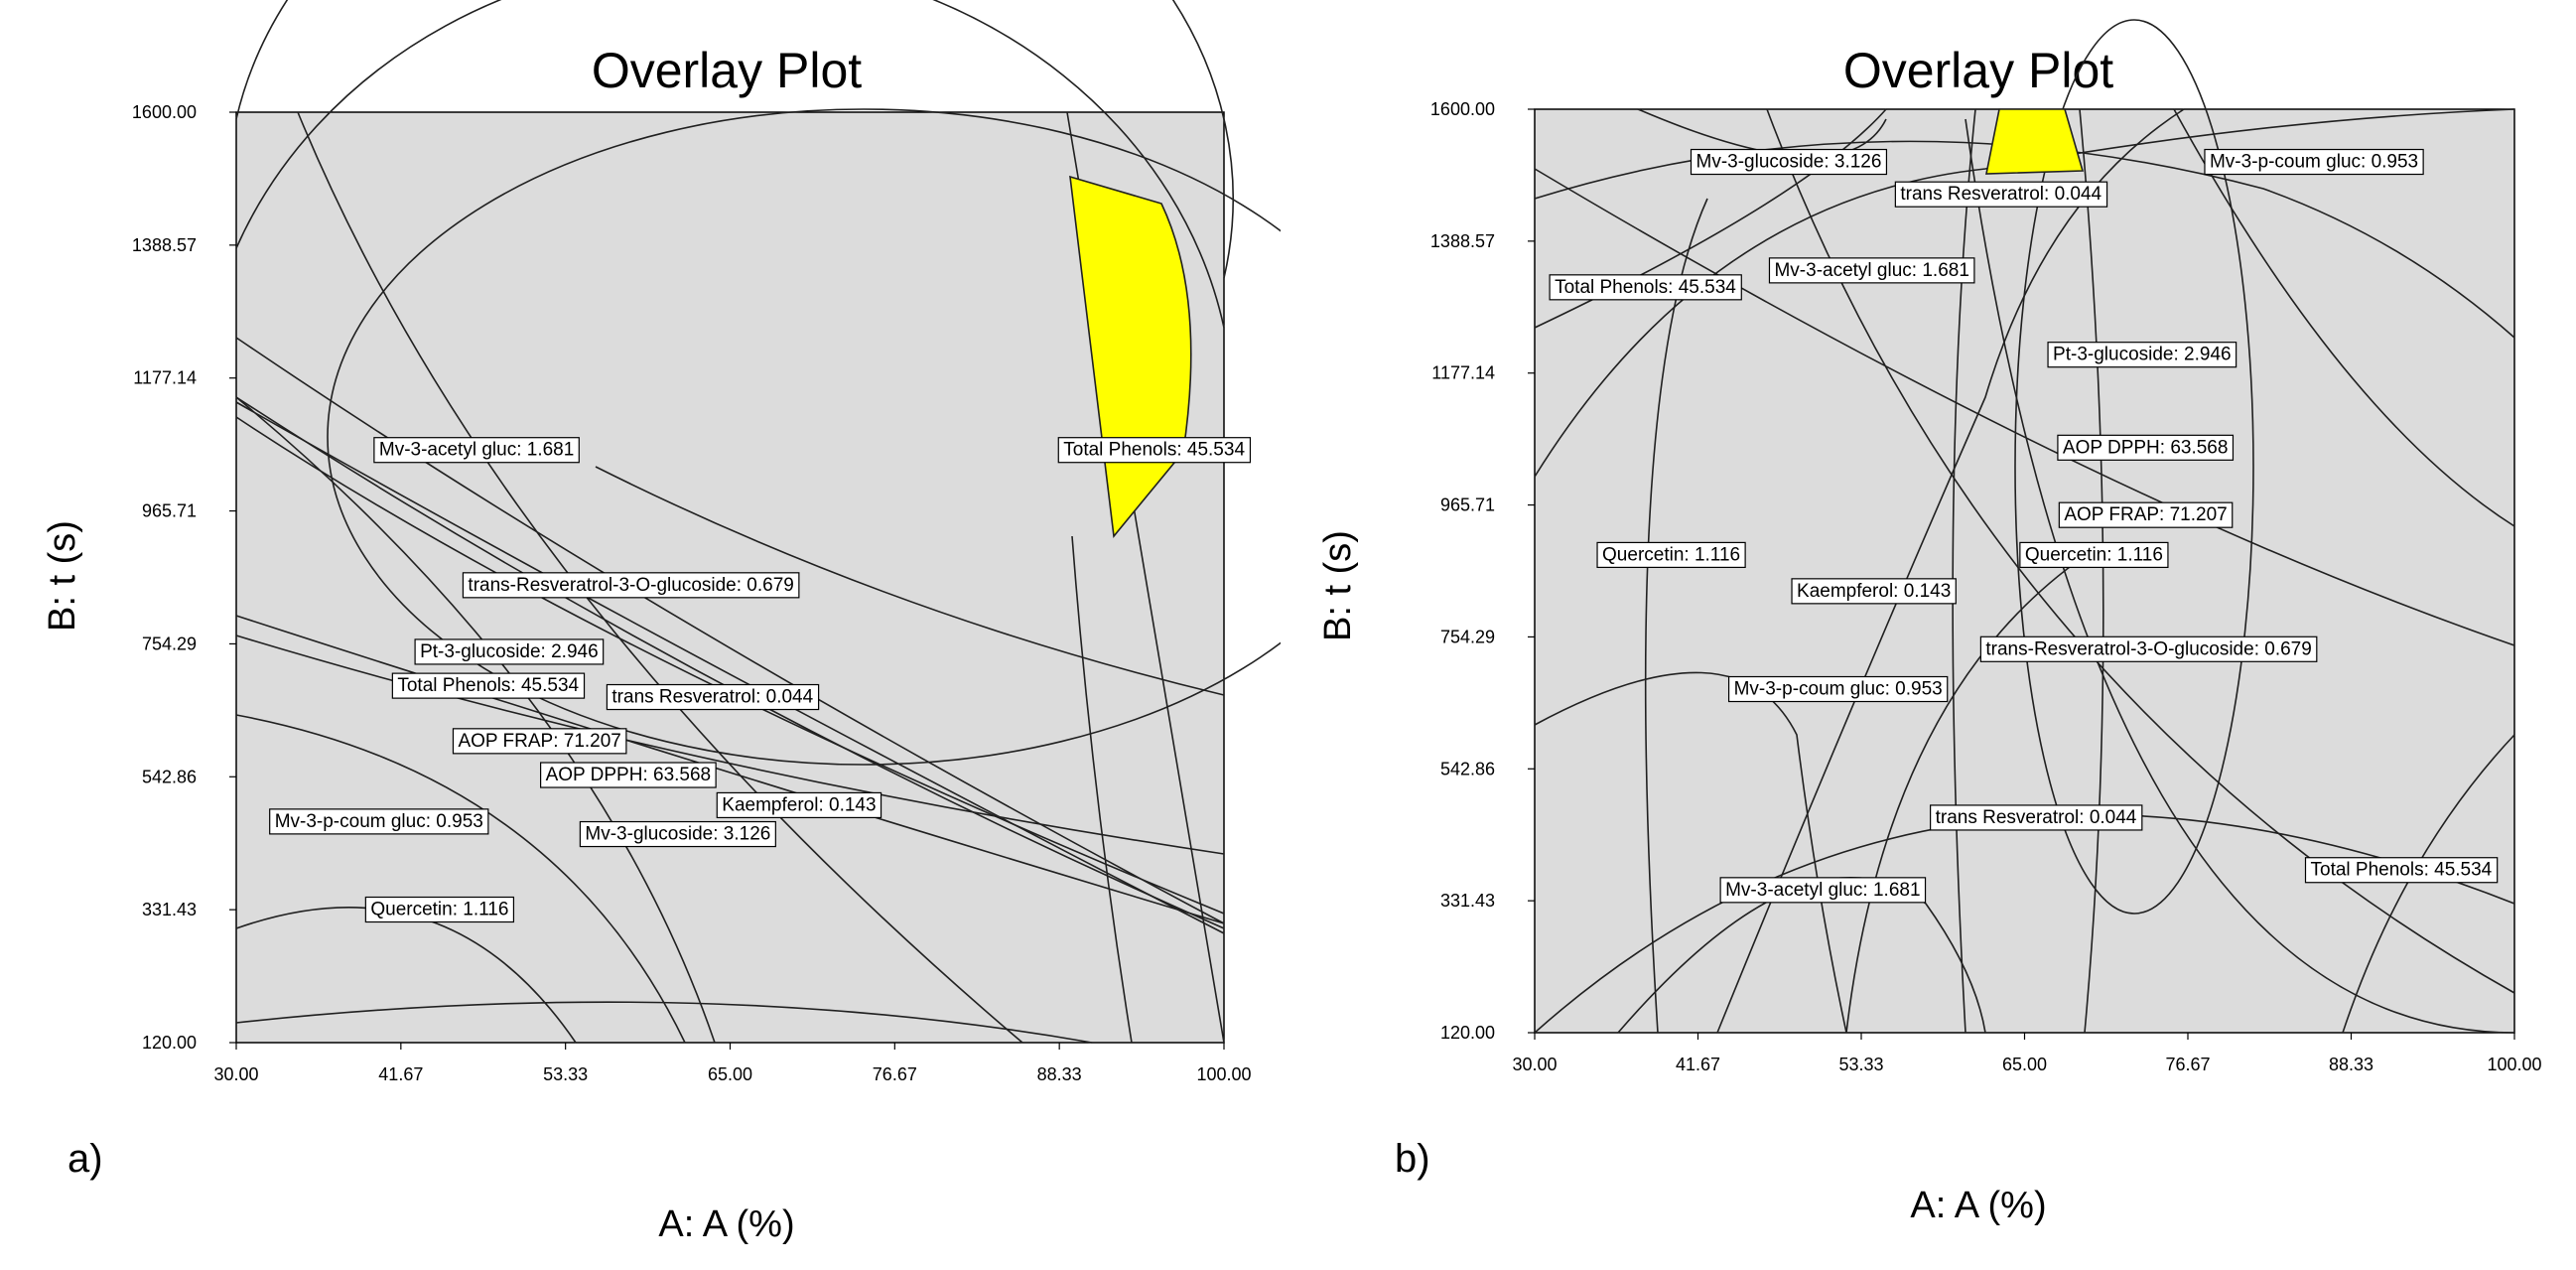 The height and width of the screenshot is (1270, 2576). I want to click on y-tick-label: 1177.14, so click(1463, 373).